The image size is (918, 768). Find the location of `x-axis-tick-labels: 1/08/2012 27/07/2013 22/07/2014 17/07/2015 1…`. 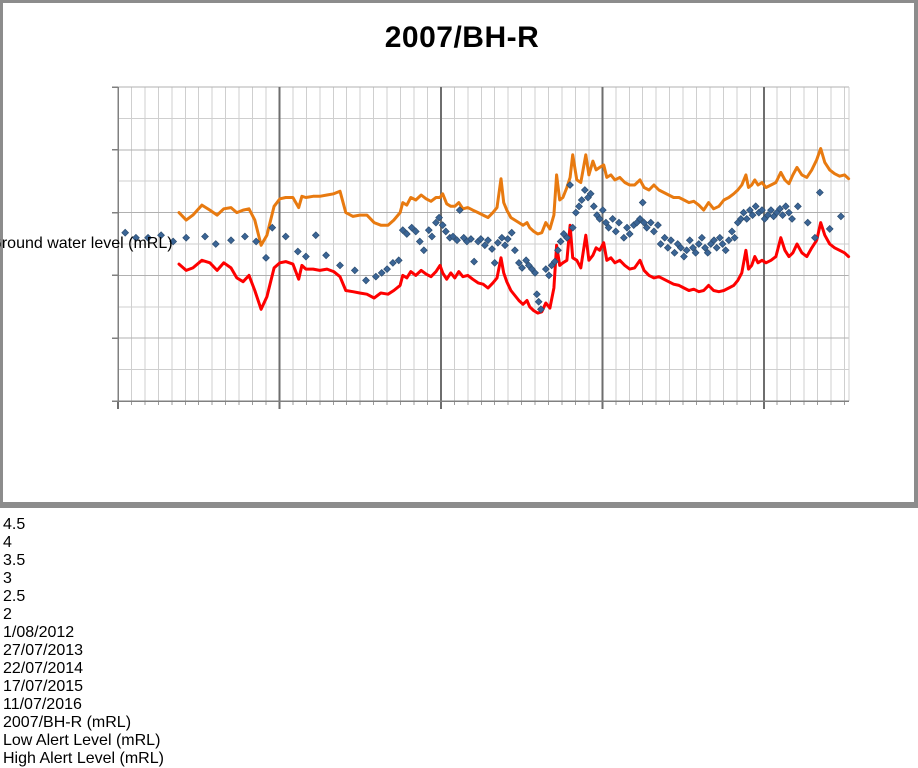

x-axis-tick-labels: 1/08/2012 27/07/2013 22/07/2014 17/07/2015 1… is located at coordinates (458, 669).